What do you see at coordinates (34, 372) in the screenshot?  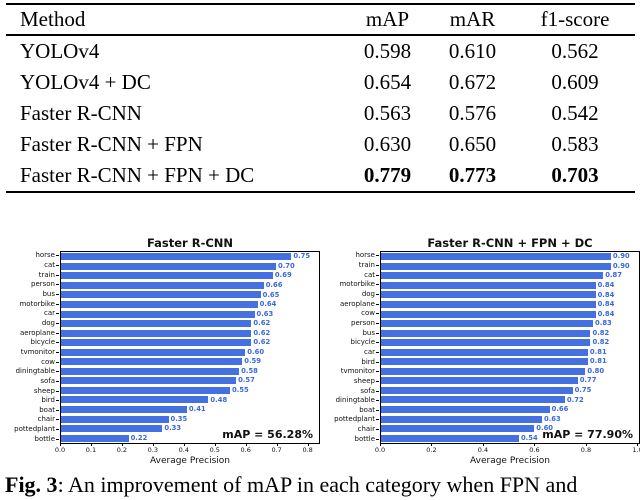 I see `y-axis-label: diningtable` at bounding box center [34, 372].